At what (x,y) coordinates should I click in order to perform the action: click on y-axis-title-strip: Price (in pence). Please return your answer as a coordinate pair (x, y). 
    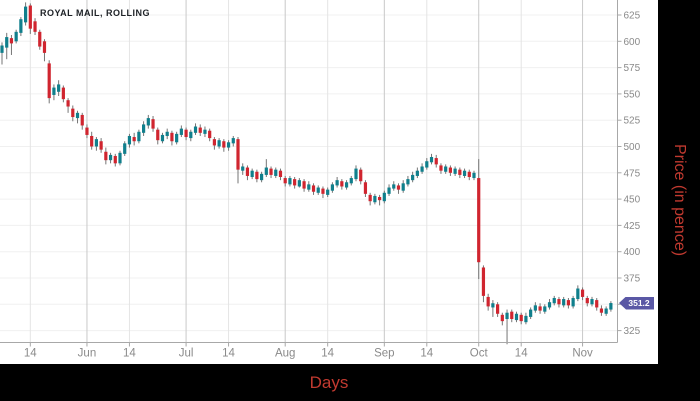
    Looking at the image, I should click on (679, 200).